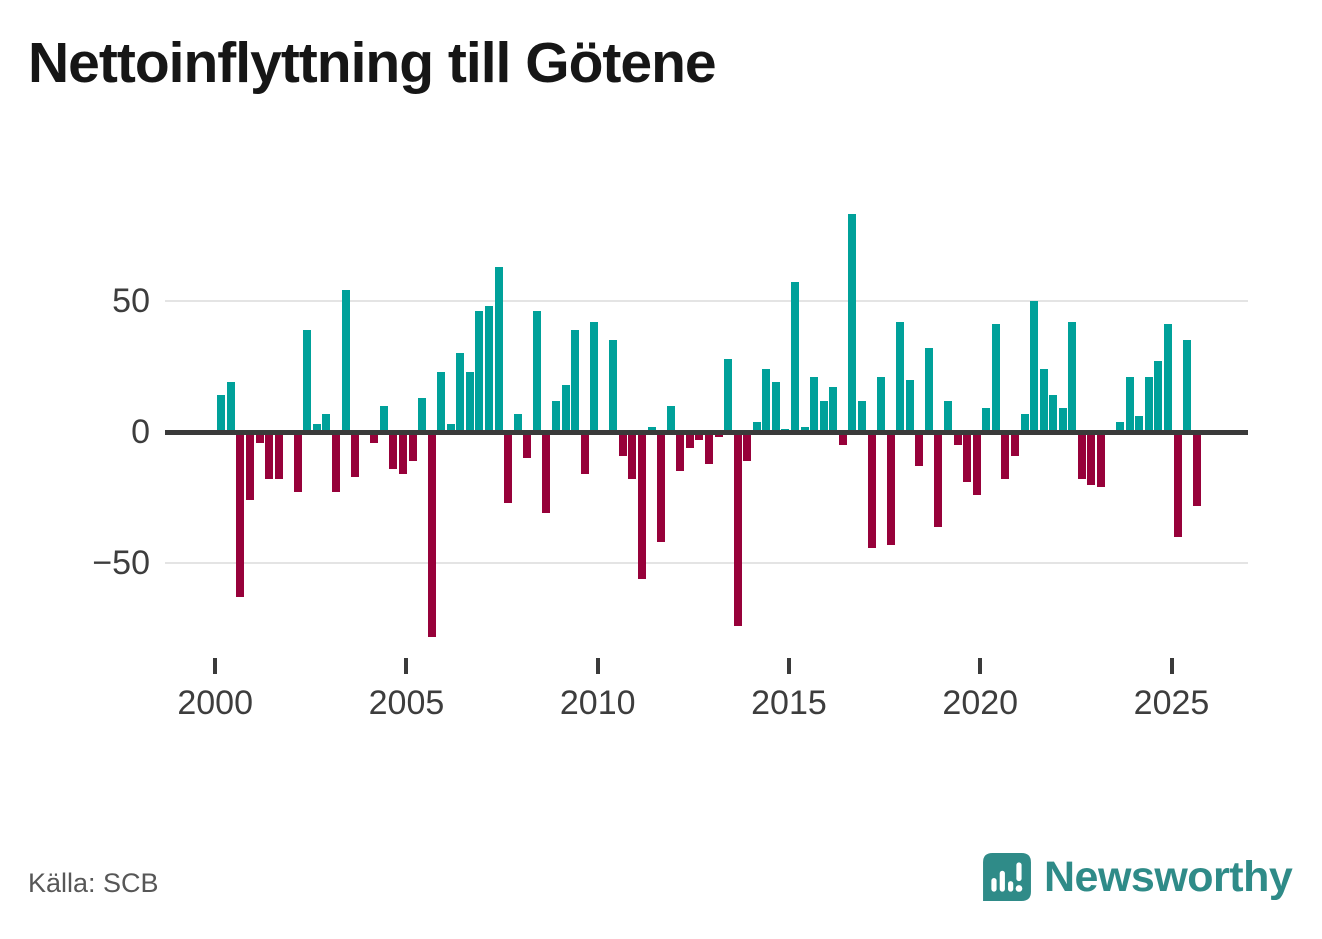 The width and height of the screenshot is (1322, 939). I want to click on x-tick-label: 2015, so click(789, 703).